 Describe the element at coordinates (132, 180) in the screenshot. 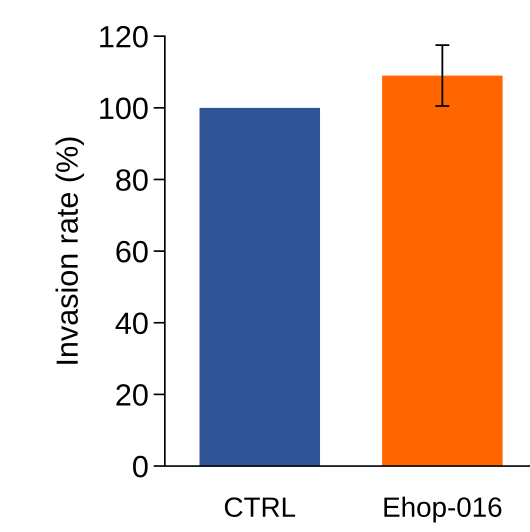

I see `y-tick-label: 80` at that location.